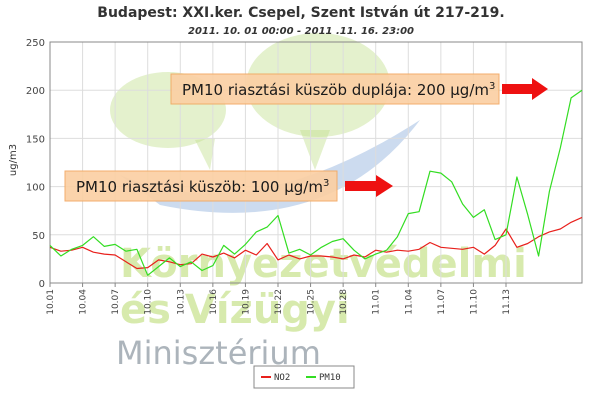  What do you see at coordinates (35, 91) in the screenshot?
I see `y-tick-label: 200` at bounding box center [35, 91].